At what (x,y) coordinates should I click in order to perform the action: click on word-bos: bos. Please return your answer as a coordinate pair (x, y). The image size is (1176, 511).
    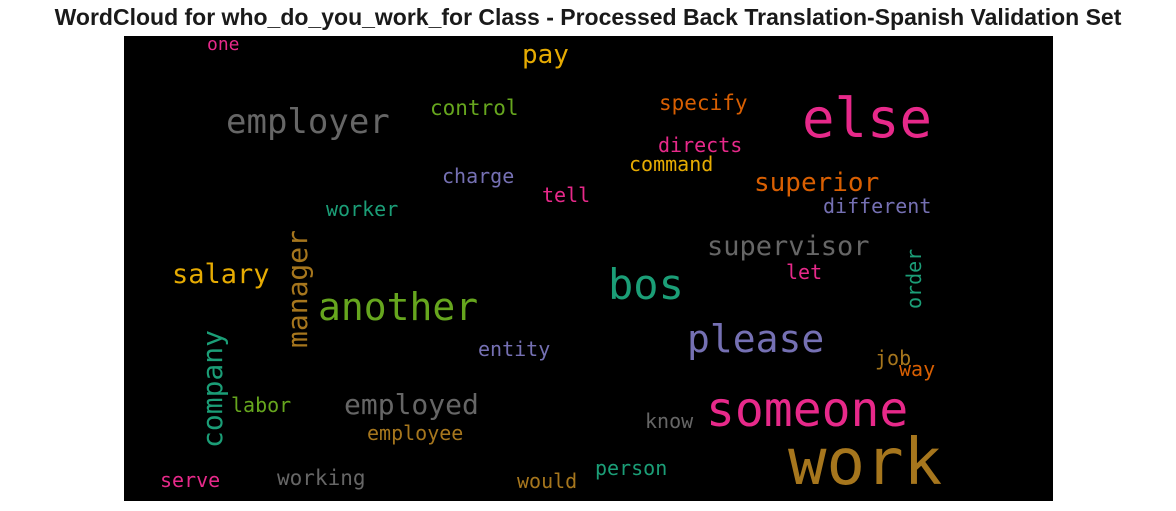
    Looking at the image, I should click on (646, 284).